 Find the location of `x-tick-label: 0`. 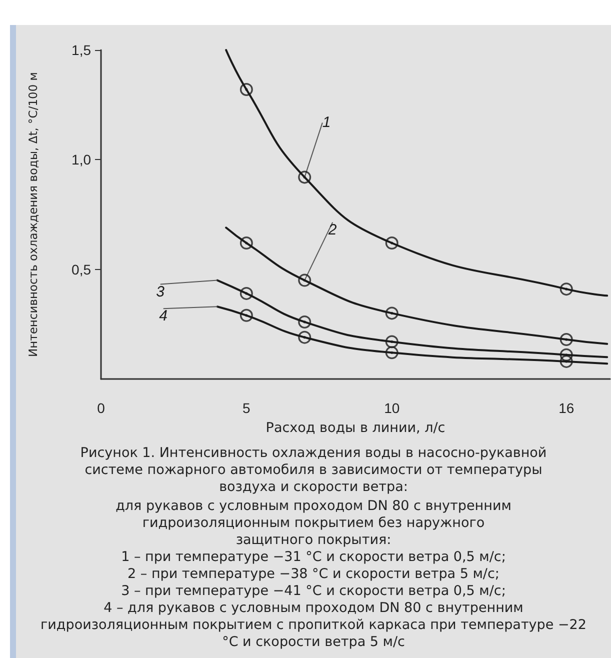

x-tick-label: 0 is located at coordinates (101, 408).